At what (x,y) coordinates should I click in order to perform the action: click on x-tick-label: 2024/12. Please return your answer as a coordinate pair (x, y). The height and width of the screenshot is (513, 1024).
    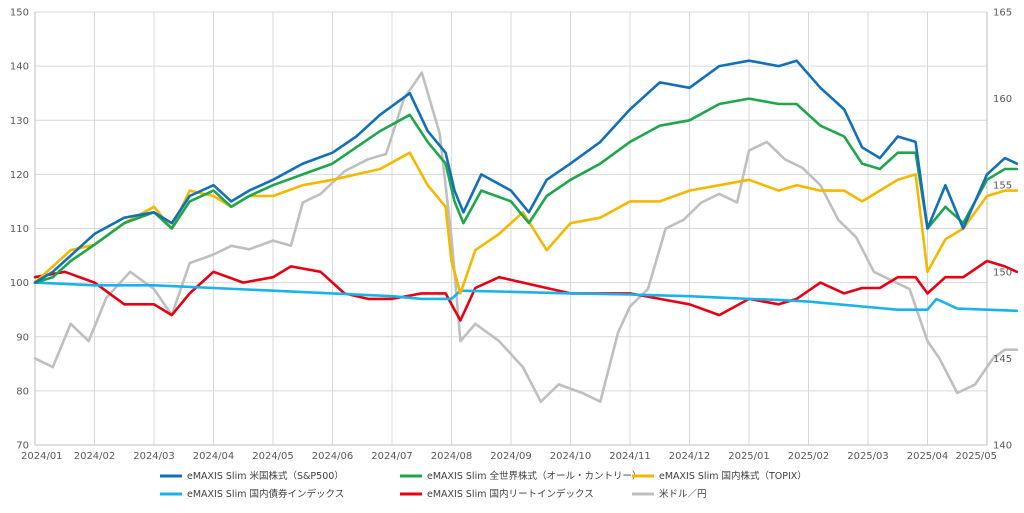
    Looking at the image, I should click on (690, 456).